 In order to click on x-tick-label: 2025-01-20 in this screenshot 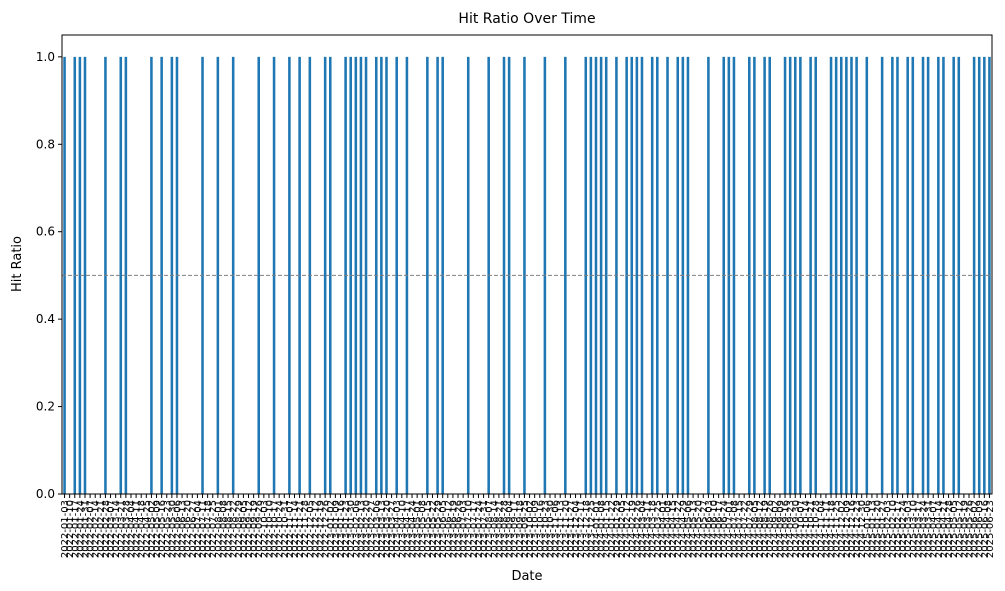, I will do `click(878, 529)`.